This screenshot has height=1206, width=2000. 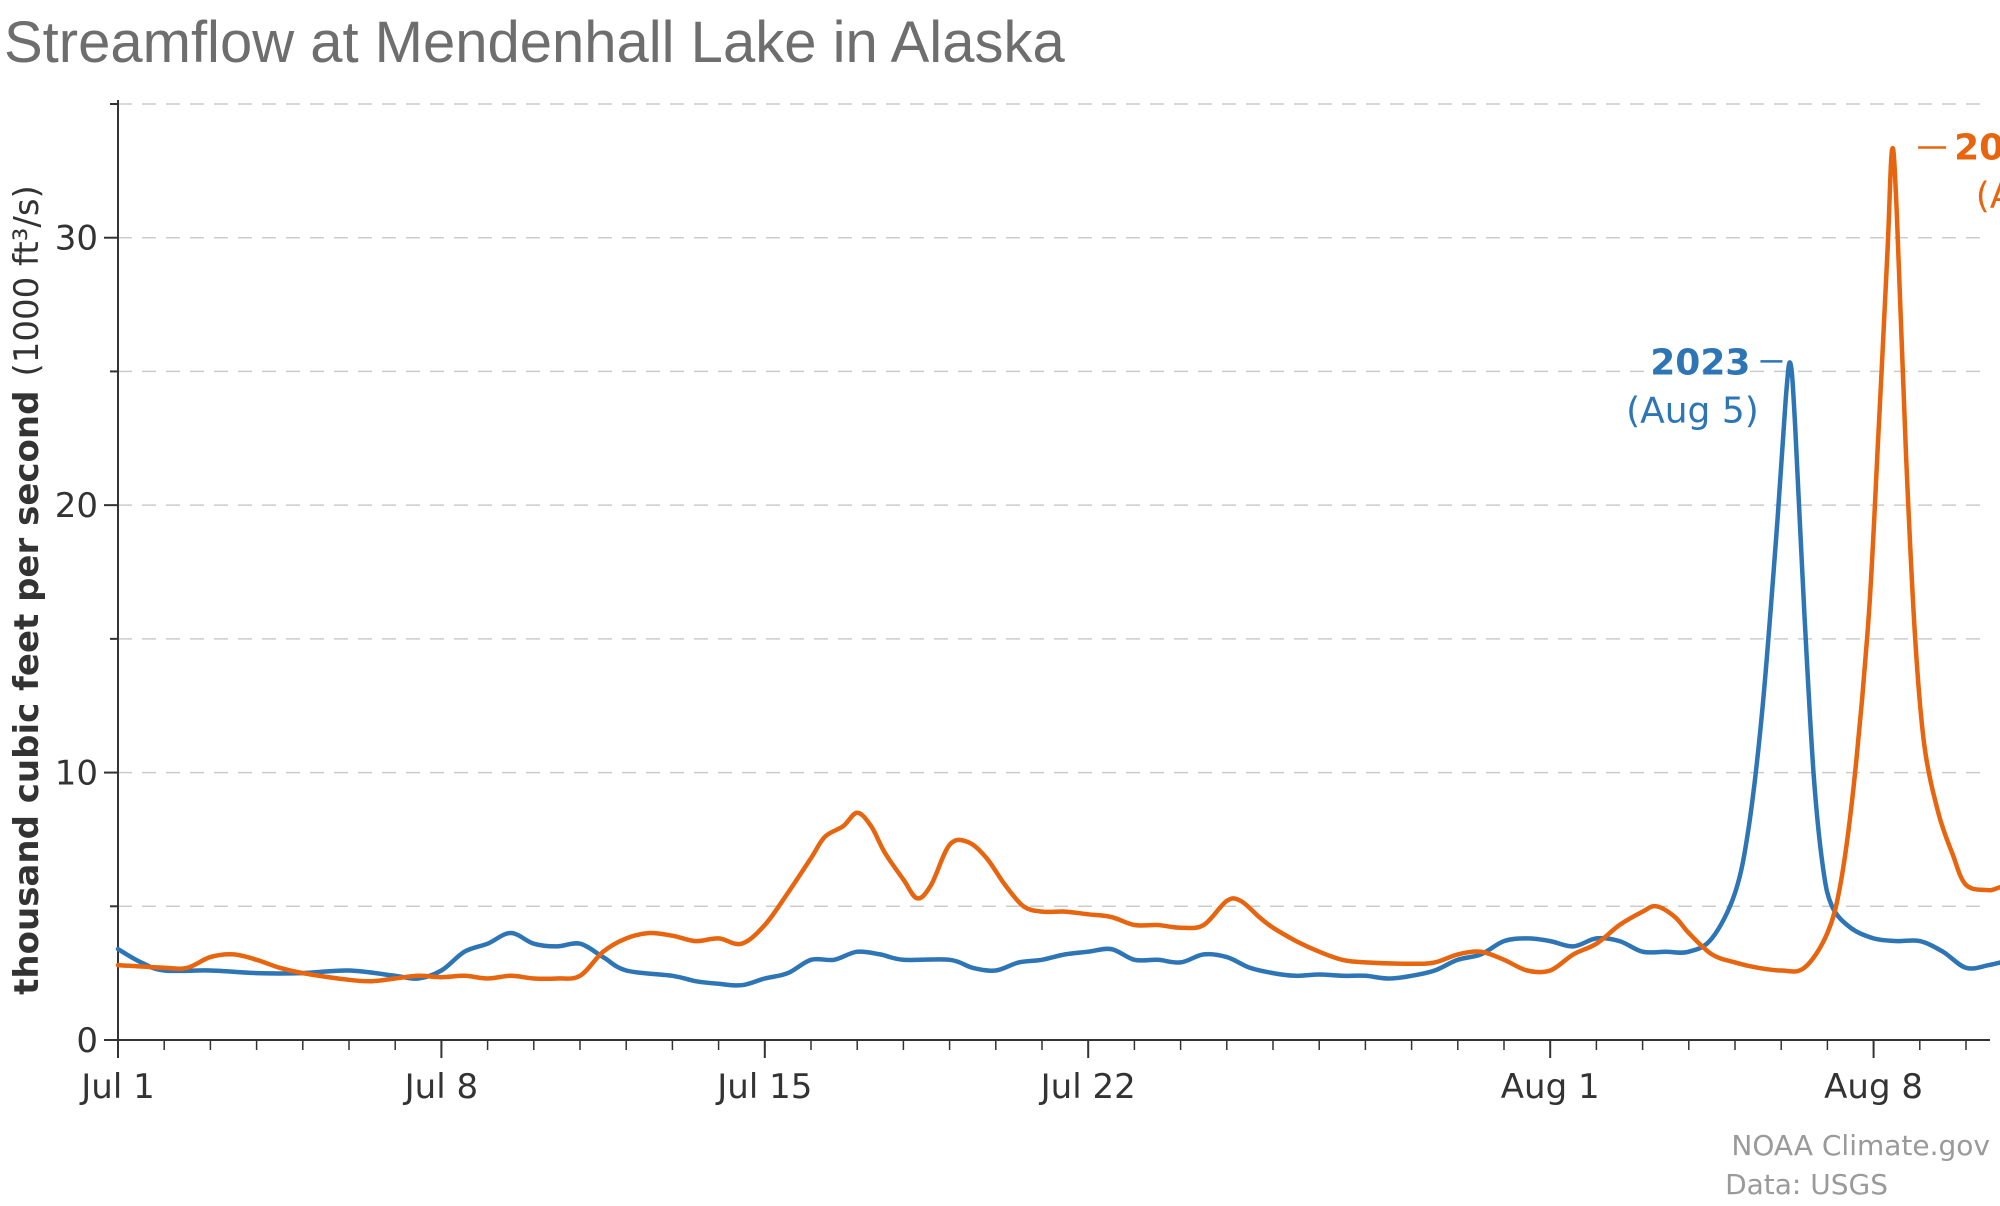 What do you see at coordinates (1550, 1087) in the screenshot?
I see `x-tick-label: Aug 1` at bounding box center [1550, 1087].